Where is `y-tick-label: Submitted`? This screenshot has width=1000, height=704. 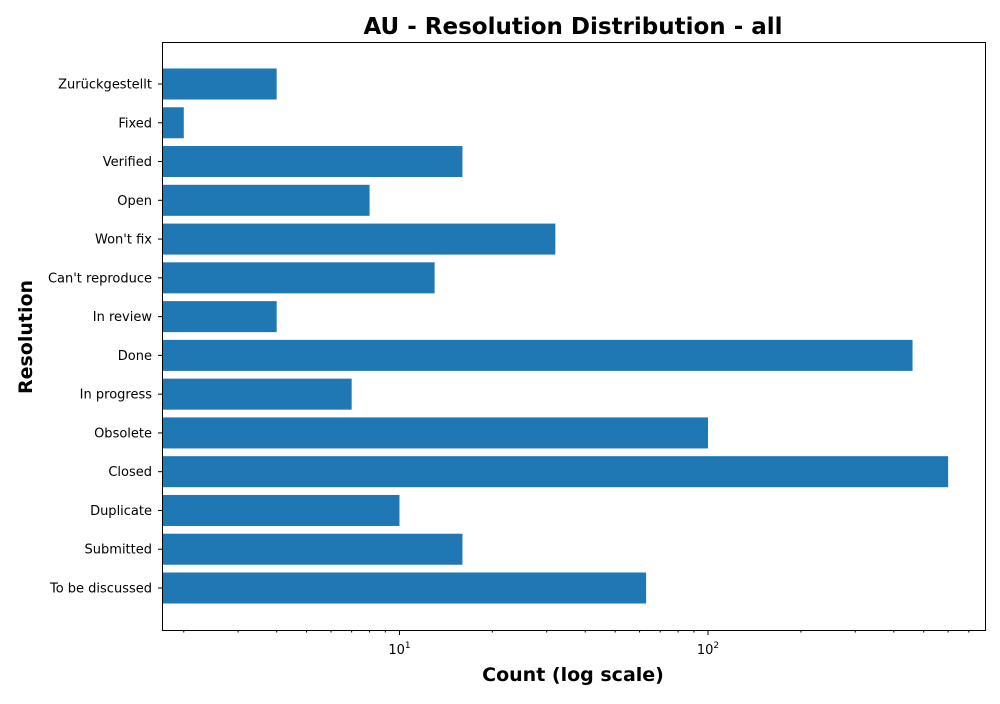
y-tick-label: Submitted is located at coordinates (118, 550).